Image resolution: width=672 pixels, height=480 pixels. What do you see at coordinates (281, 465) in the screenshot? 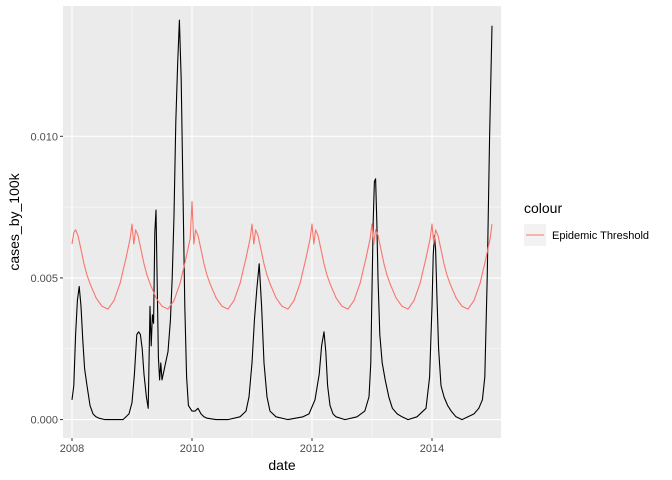
I see `x-axis-title: date` at bounding box center [281, 465].